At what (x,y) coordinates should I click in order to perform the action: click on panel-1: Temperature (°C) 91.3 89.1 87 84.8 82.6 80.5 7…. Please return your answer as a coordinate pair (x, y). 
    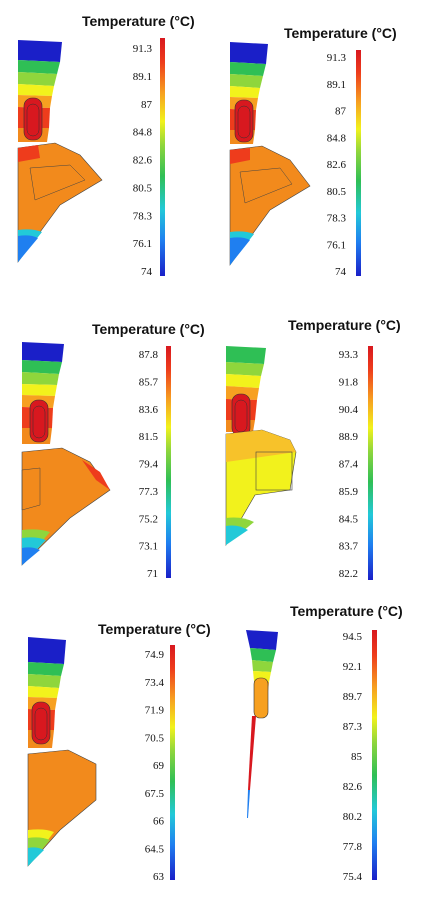
    Looking at the image, I should click on (106, 145).